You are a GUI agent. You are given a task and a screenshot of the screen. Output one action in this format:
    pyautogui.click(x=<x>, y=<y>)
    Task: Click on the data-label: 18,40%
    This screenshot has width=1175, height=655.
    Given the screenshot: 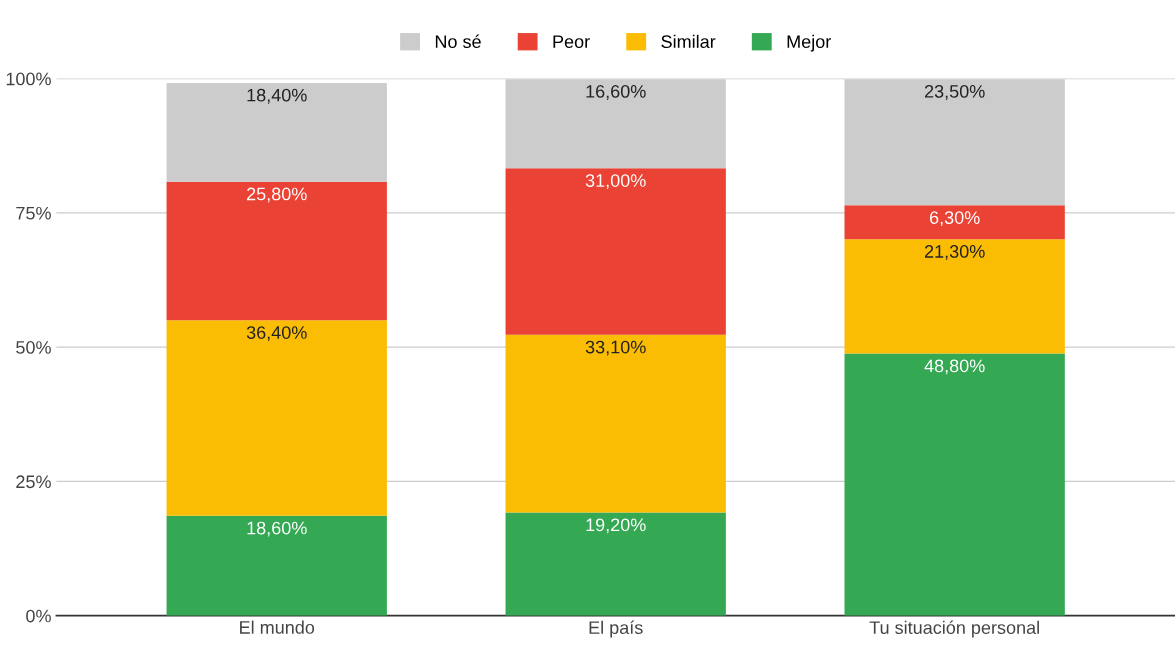 What is the action you would take?
    pyautogui.click(x=277, y=96)
    